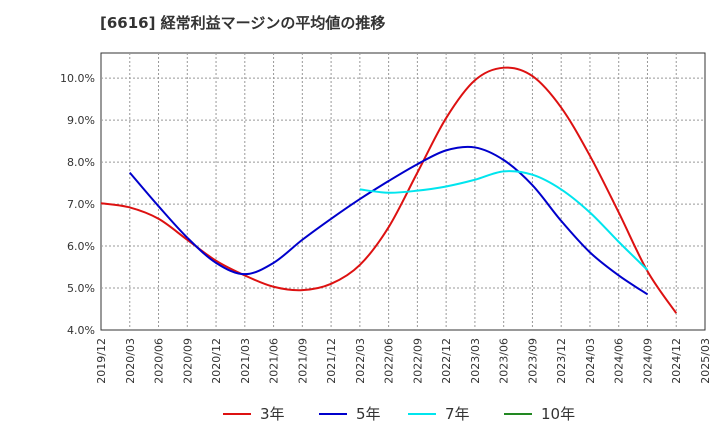 This screenshot has width=720, height=440. Describe the element at coordinates (590, 361) in the screenshot. I see `x-tick-label: 2024/03` at that location.